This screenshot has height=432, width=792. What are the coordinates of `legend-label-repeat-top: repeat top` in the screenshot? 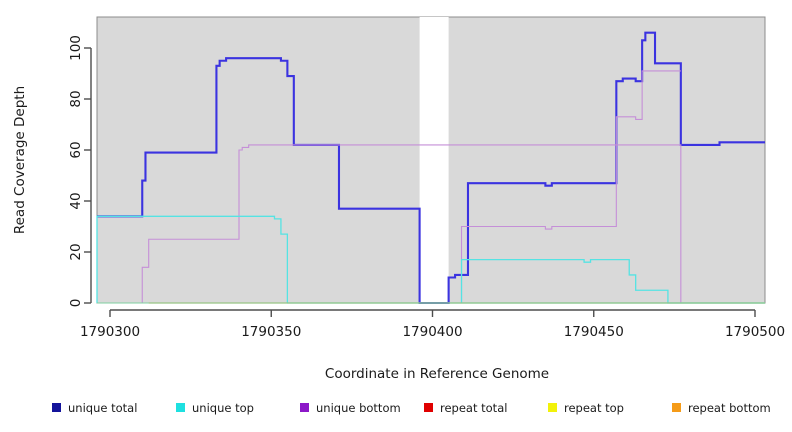 It's located at (594, 408).